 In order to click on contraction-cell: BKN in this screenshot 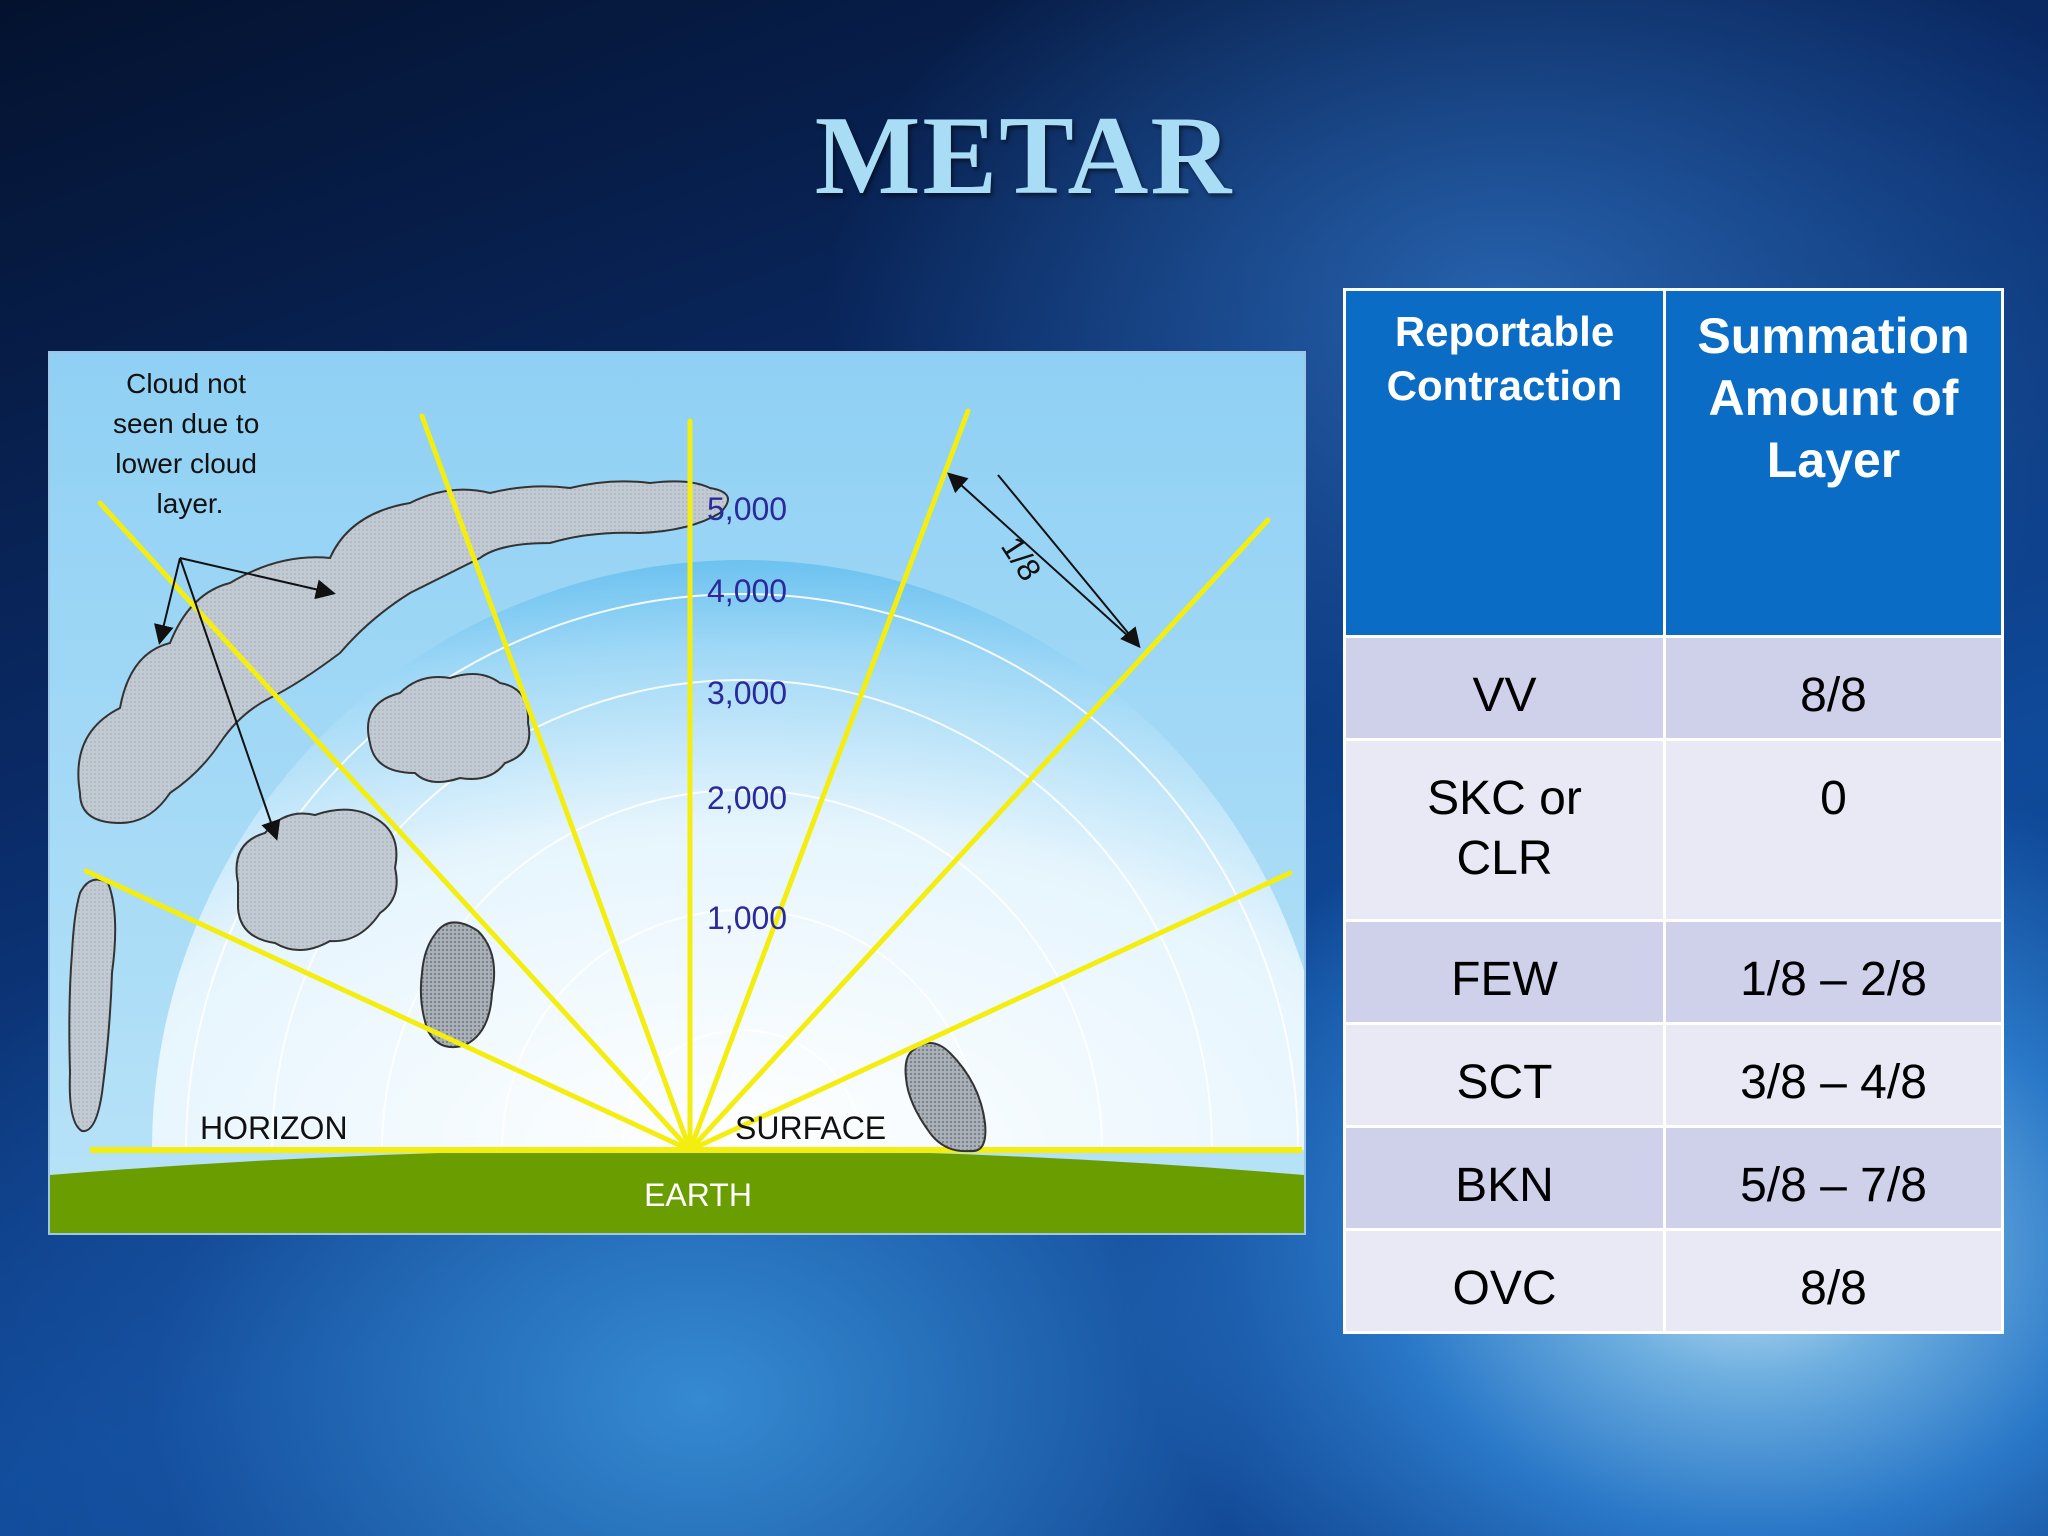, I will do `click(1504, 1178)`.